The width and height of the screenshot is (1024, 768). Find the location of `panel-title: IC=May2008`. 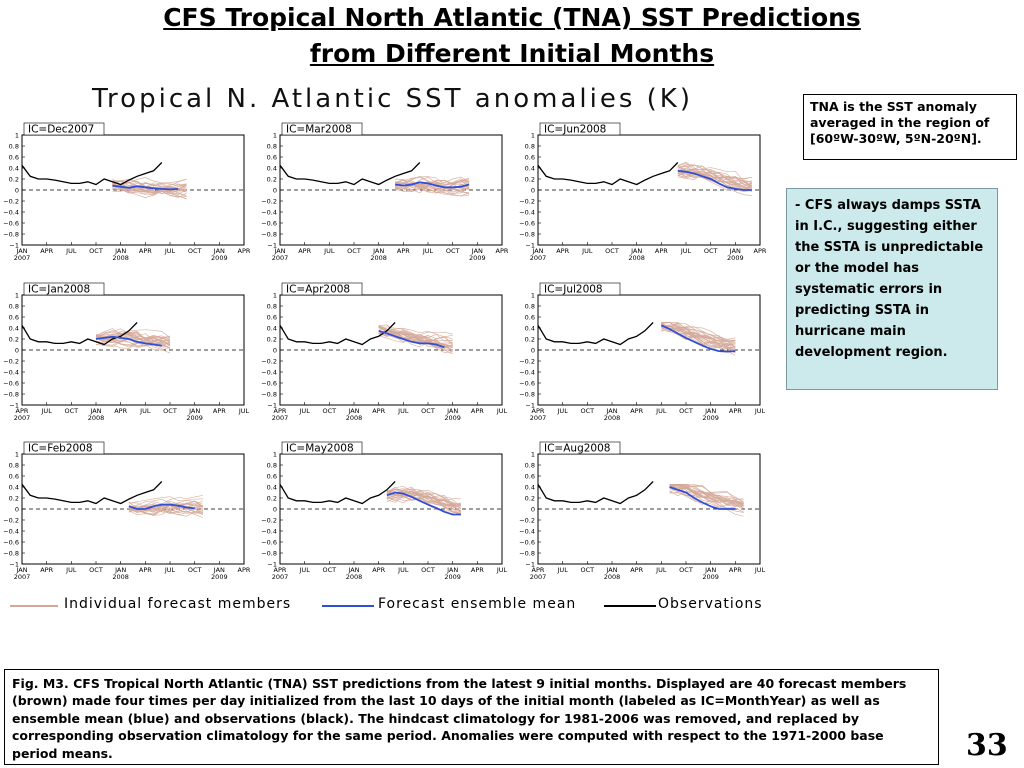

panel-title: IC=May2008 is located at coordinates (320, 449).